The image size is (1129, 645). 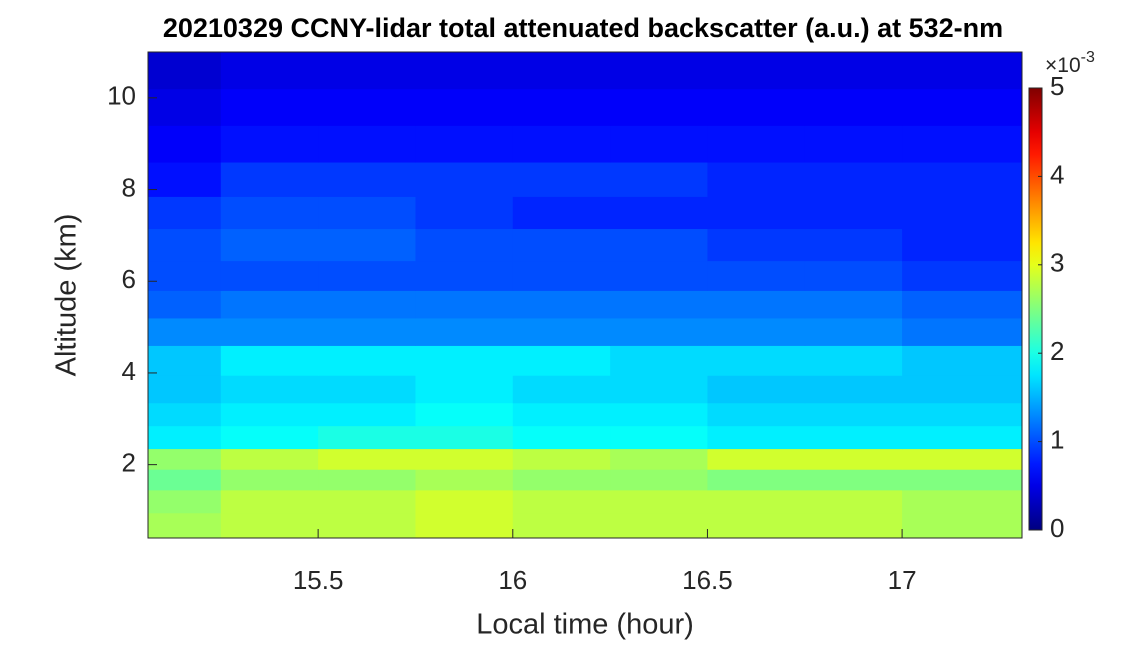 What do you see at coordinates (1035, 309) in the screenshot?
I see `colorbar` at bounding box center [1035, 309].